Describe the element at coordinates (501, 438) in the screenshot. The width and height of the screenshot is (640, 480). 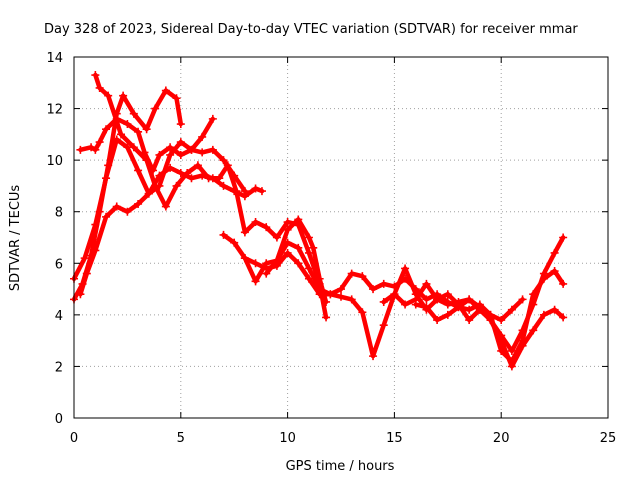
I see `x-tick-label: 20` at that location.